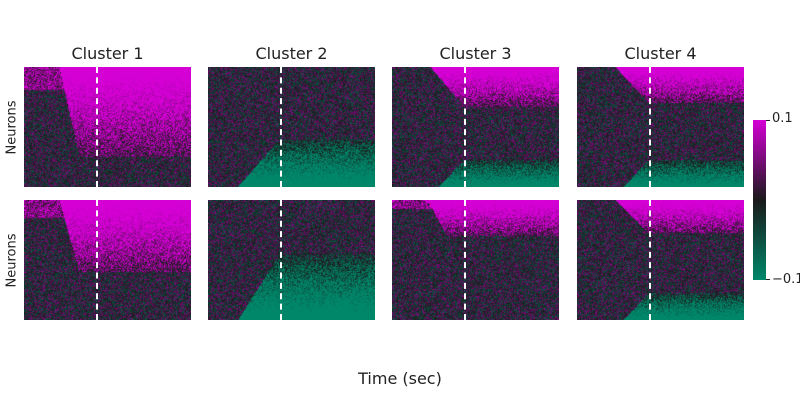  I want to click on column-title-cluster-2: Cluster 2, so click(291, 53).